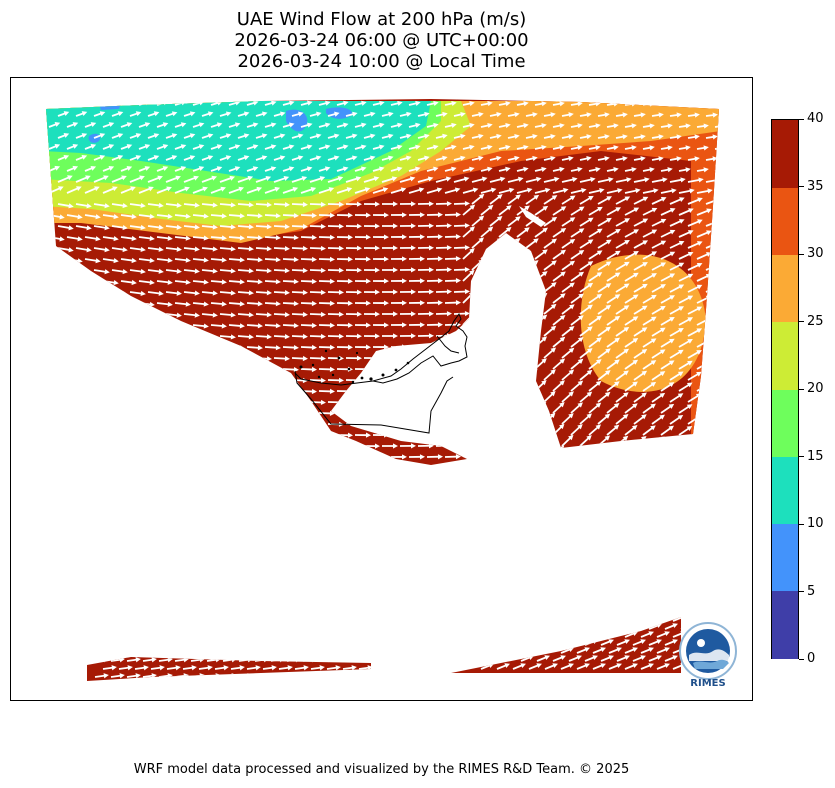 The image size is (835, 788). I want to click on map-title-line-3: 2026-03-24 10:00 @ Local Time, so click(381, 61).